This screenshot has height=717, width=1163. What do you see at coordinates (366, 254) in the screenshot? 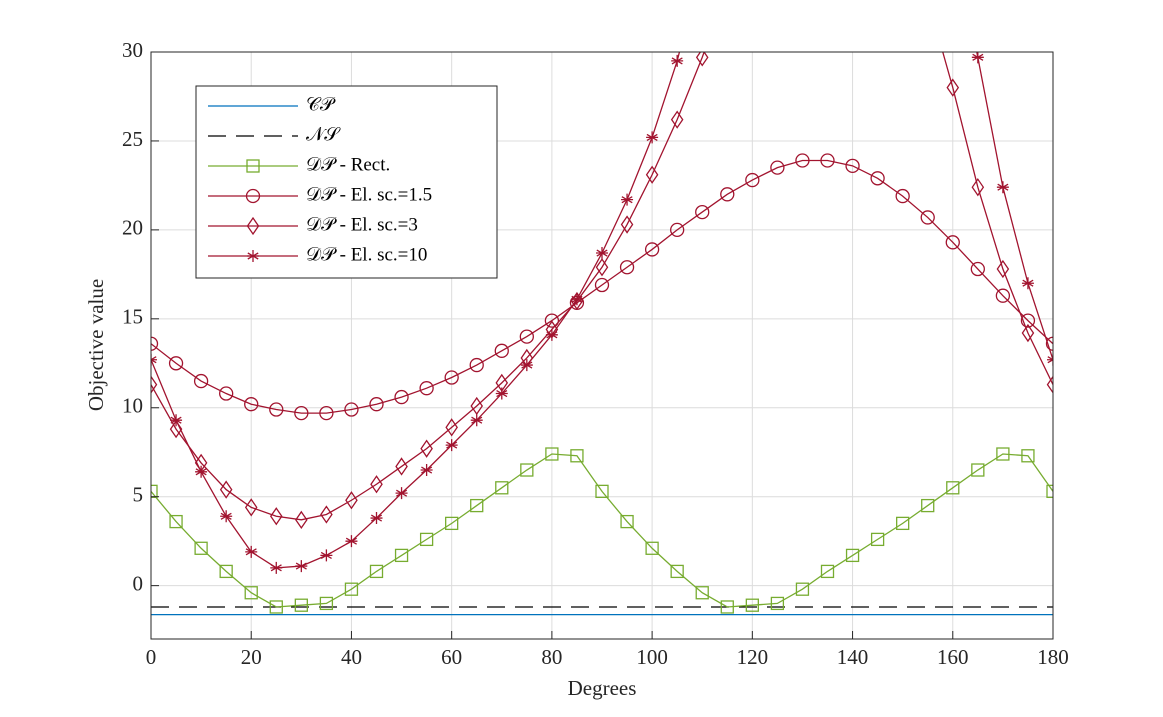
I see `legend-label: 𝒟𝒫 - El. sc.=10` at bounding box center [366, 254].